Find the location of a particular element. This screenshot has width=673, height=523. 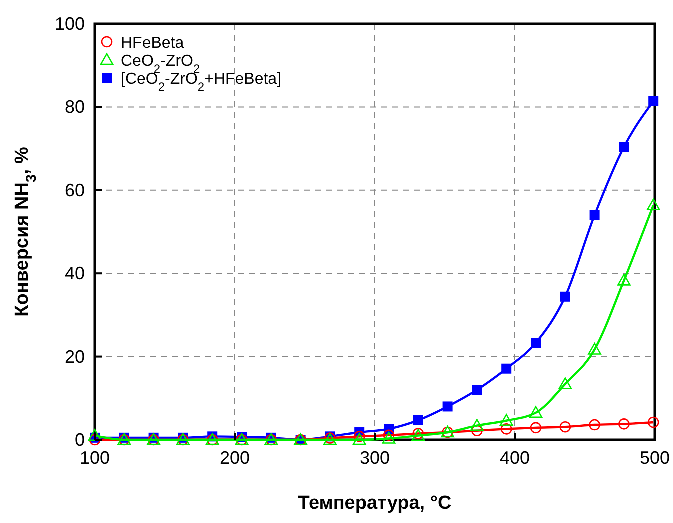

y-tick-label: 60 is located at coordinates (74, 190).